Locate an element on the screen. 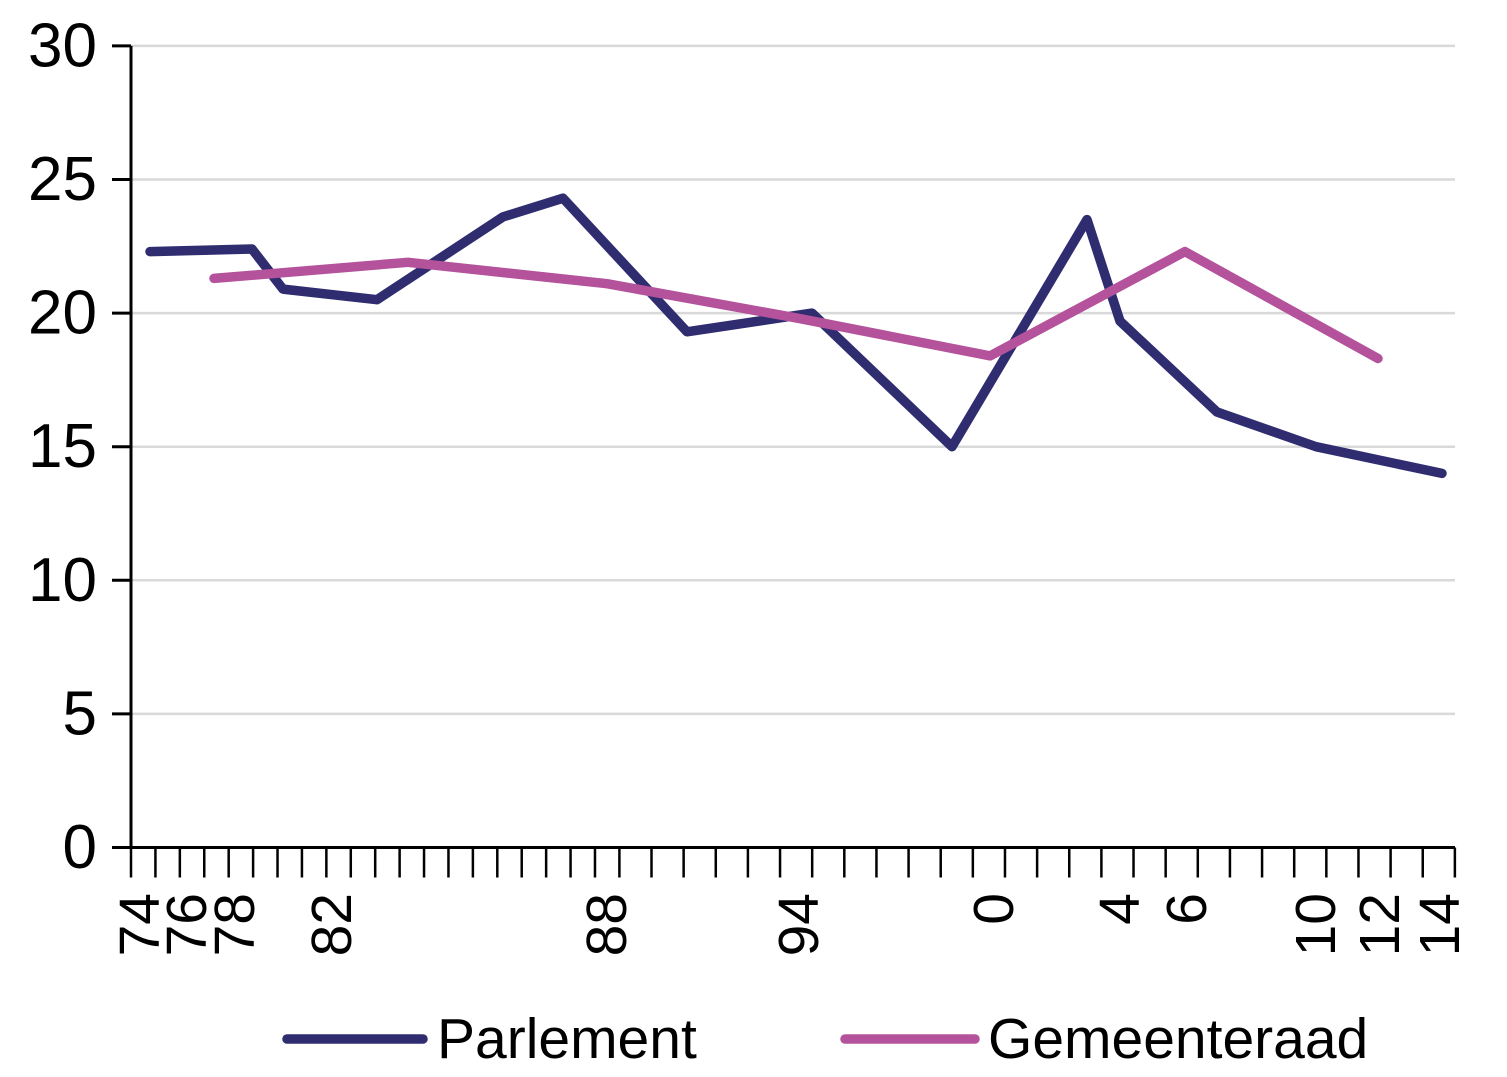 The image size is (1507, 1077). x-tick-label: 14 is located at coordinates (1440, 924).